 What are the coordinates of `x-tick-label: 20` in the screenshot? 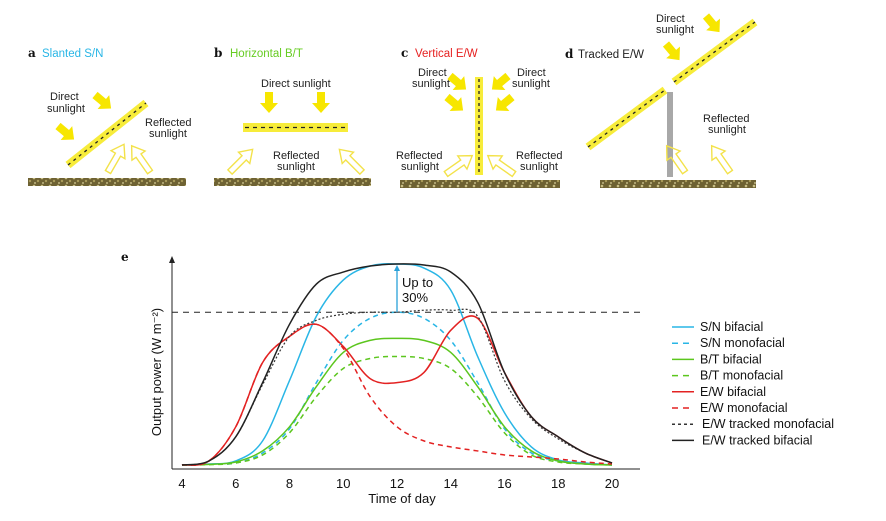 It's located at (612, 483).